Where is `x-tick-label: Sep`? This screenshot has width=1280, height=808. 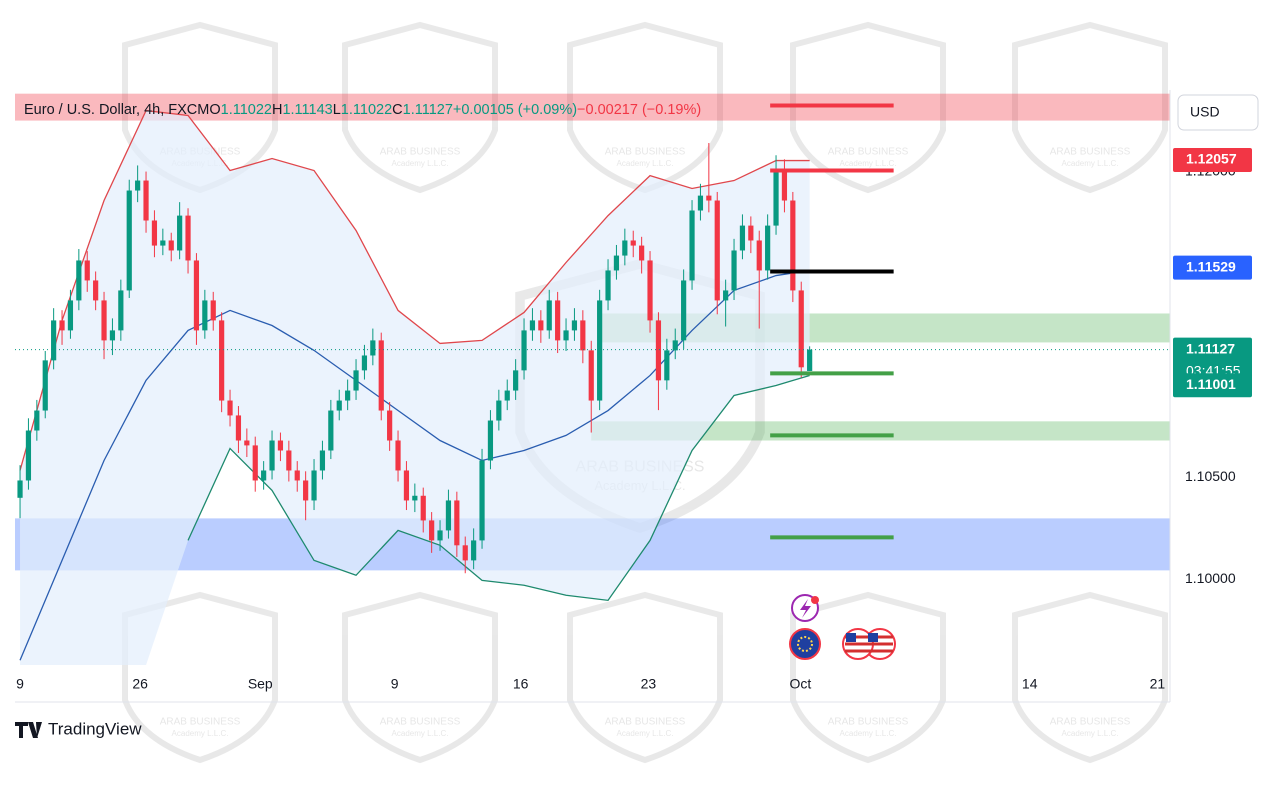 x-tick-label: Sep is located at coordinates (260, 684).